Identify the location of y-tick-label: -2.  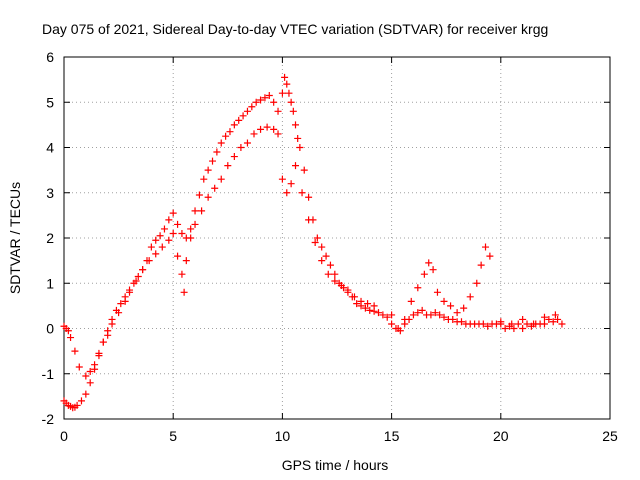
(48, 419).